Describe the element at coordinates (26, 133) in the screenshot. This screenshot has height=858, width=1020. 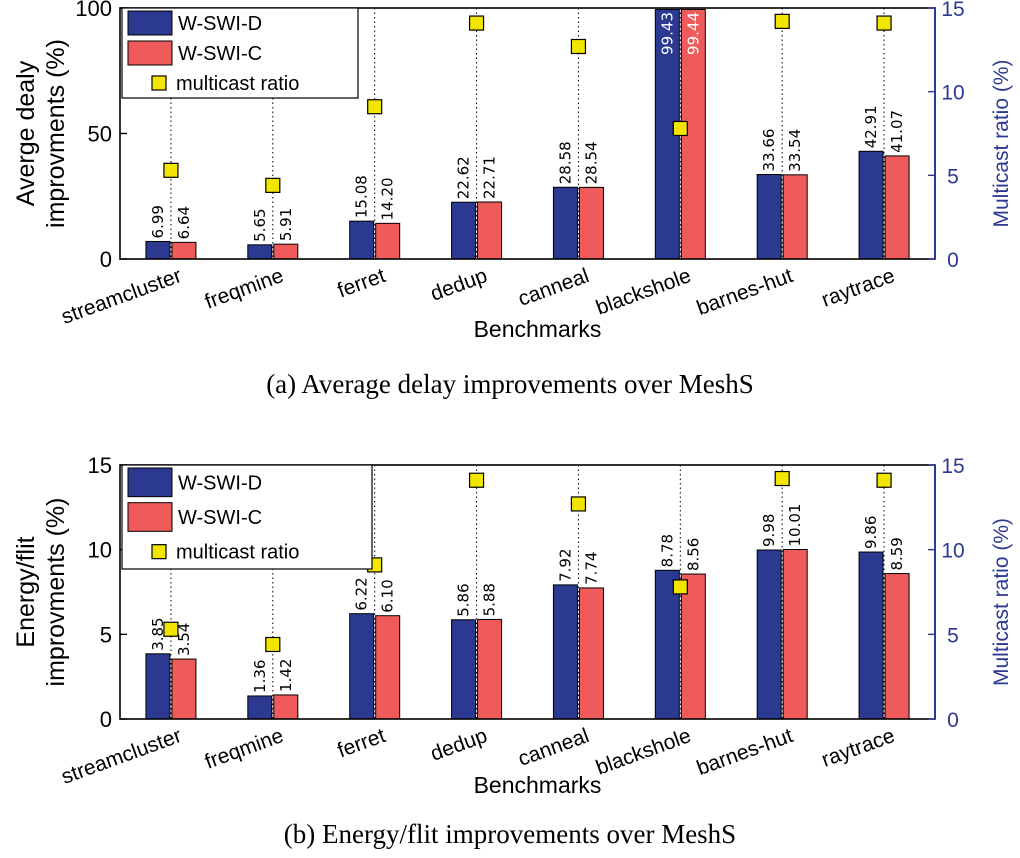
I see `y-axis-title-line: Averge dealy` at that location.